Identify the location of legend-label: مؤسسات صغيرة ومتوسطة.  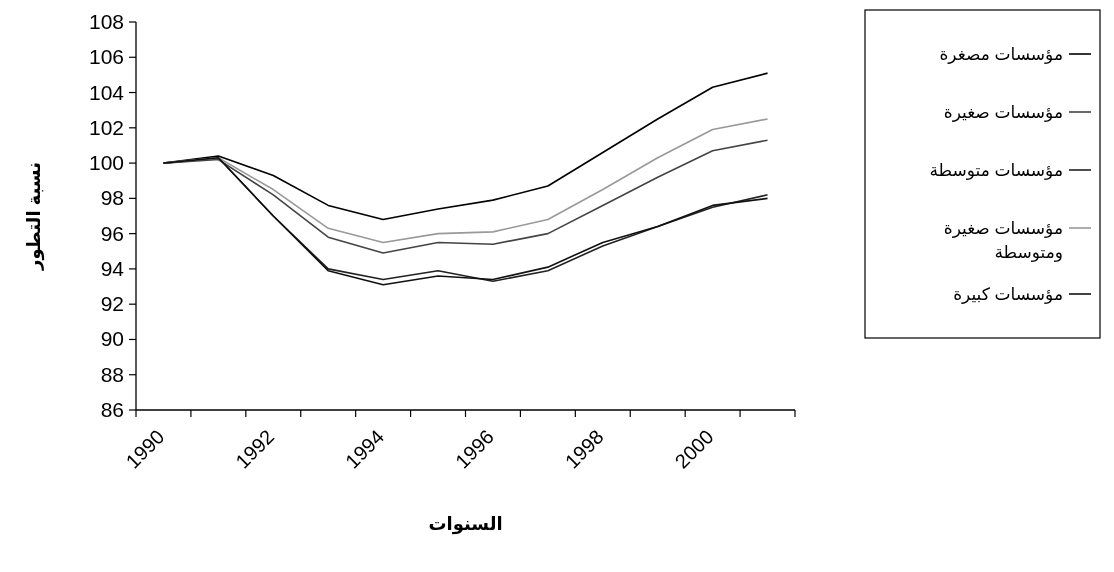
(1003, 240).